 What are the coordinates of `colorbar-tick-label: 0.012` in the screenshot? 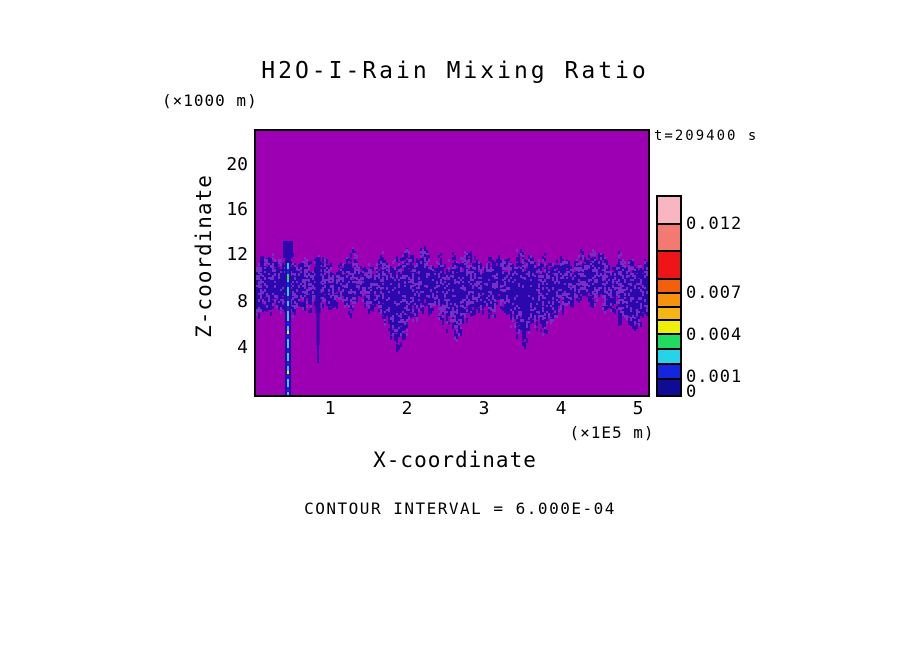 It's located at (714, 224).